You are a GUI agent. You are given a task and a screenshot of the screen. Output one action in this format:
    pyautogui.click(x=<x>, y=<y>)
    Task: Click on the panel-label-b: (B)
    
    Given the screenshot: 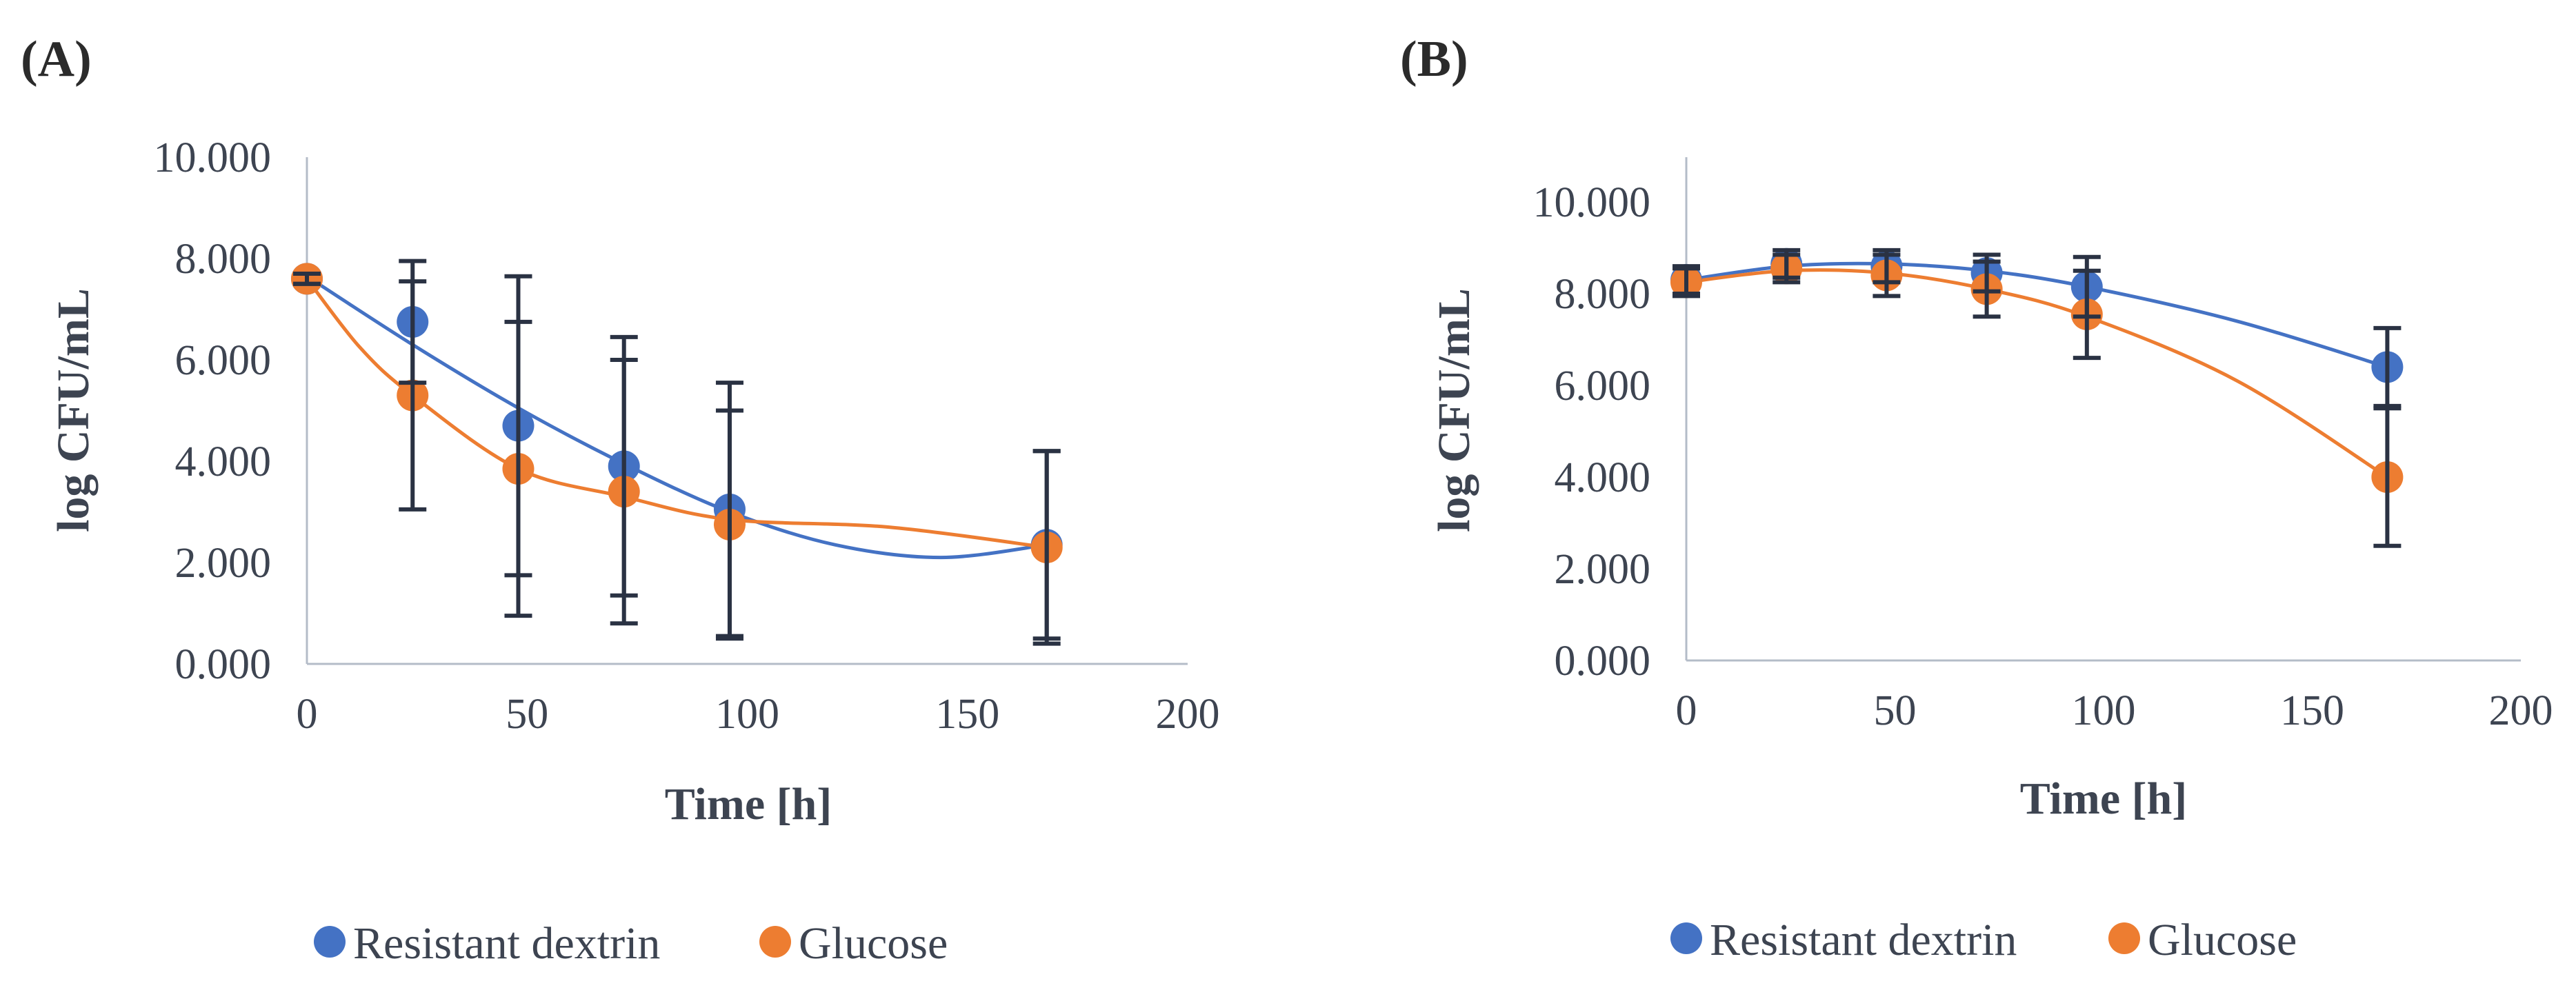 What is the action you would take?
    pyautogui.click(x=1434, y=59)
    